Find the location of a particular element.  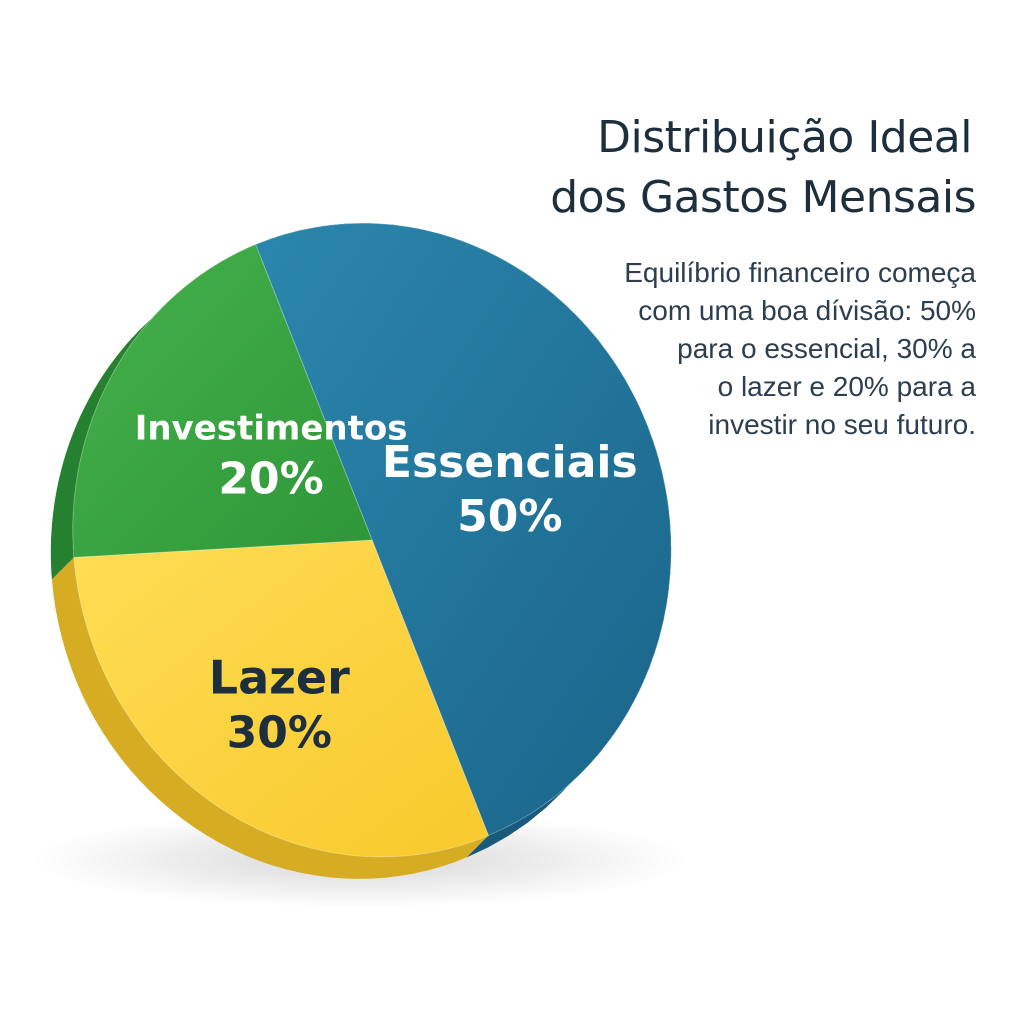

slice-label-investimentos: Investimentos is located at coordinates (271, 429).